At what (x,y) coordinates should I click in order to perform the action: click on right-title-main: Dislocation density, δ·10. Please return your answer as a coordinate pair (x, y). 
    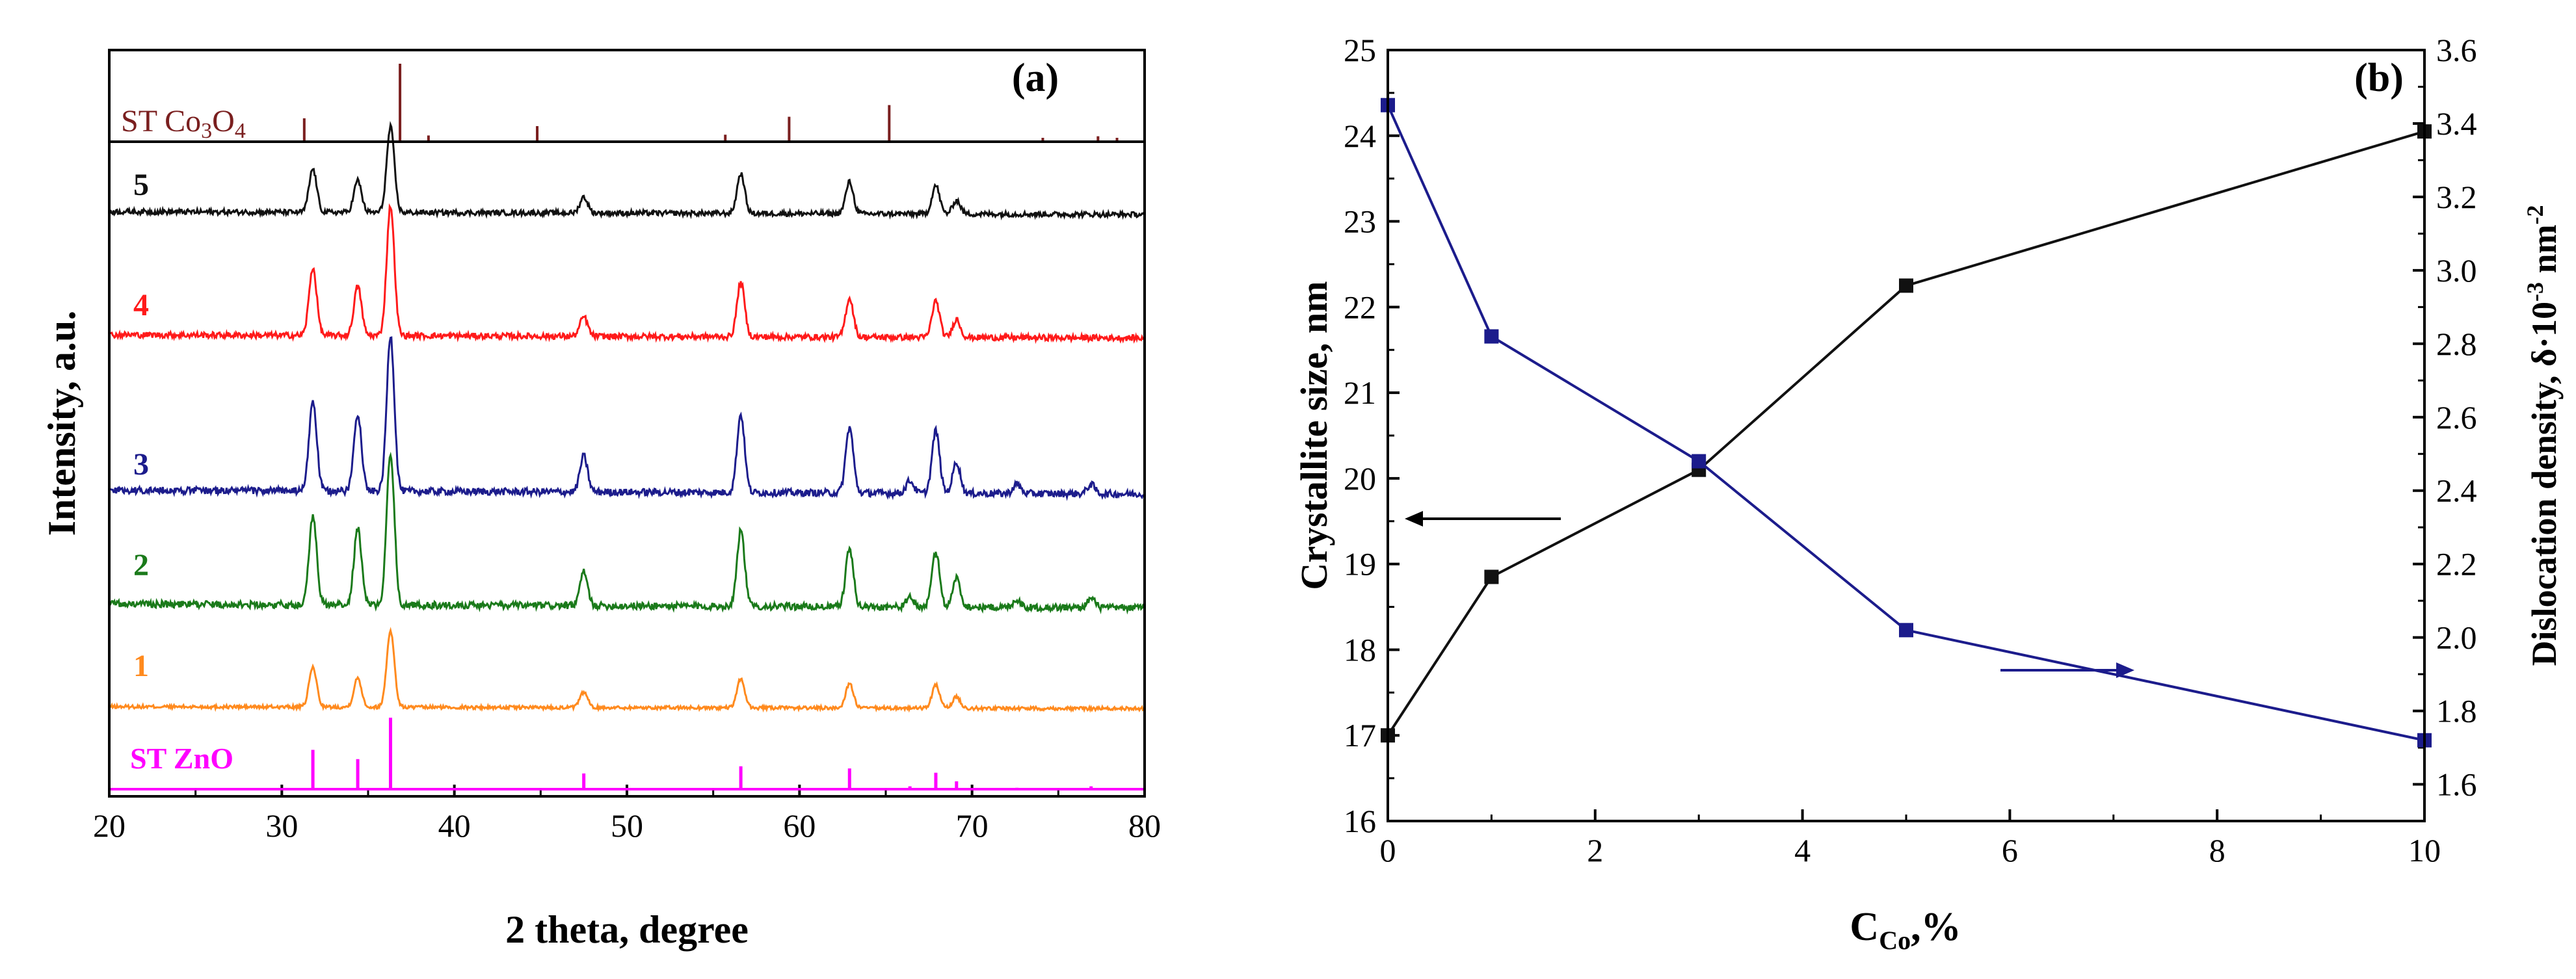
    Looking at the image, I should click on (2544, 484).